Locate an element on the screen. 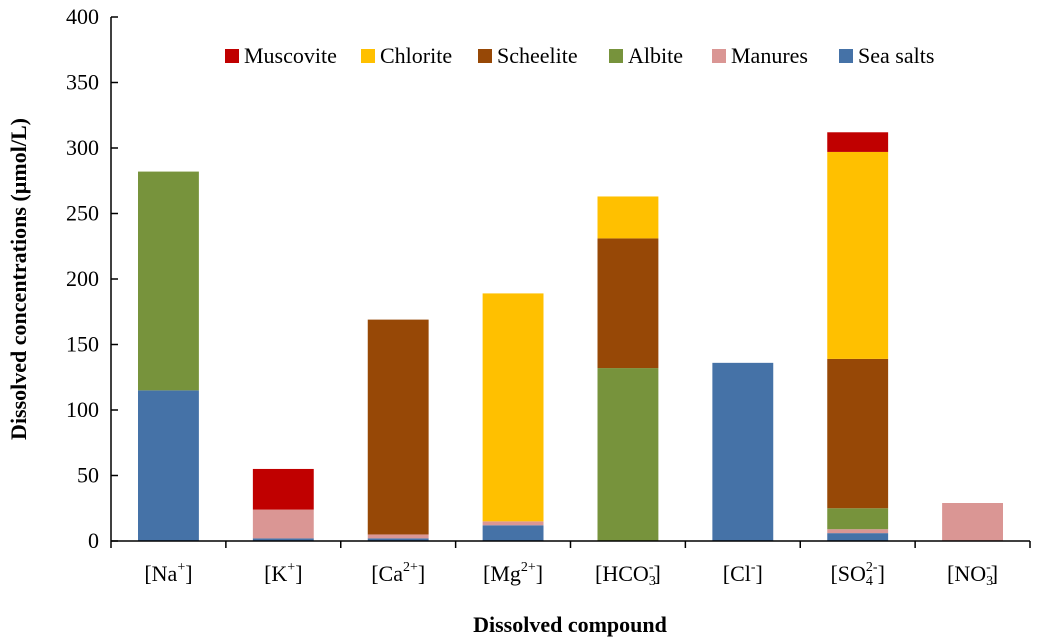 Image resolution: width=1038 pixels, height=641 pixels. y-tick-labels: 0 50 100 150 200 250 300 350 400 is located at coordinates (92, 278).